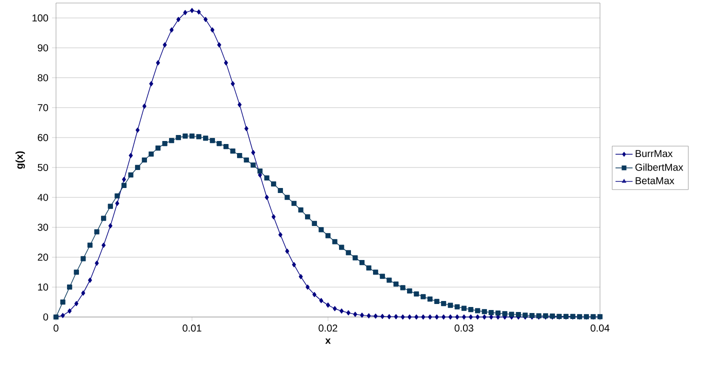  What do you see at coordinates (43, 287) in the screenshot?
I see `y-tick-label: 10` at bounding box center [43, 287].